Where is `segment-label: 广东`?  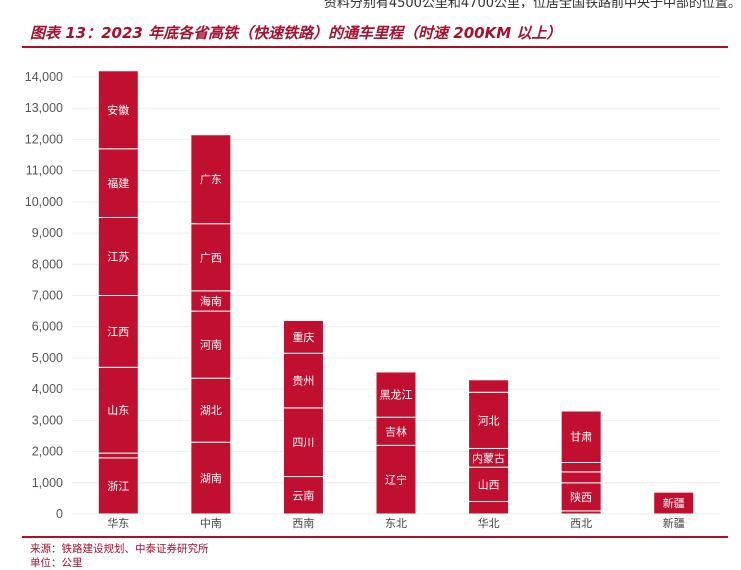 segment-label: 广东 is located at coordinates (211, 179).